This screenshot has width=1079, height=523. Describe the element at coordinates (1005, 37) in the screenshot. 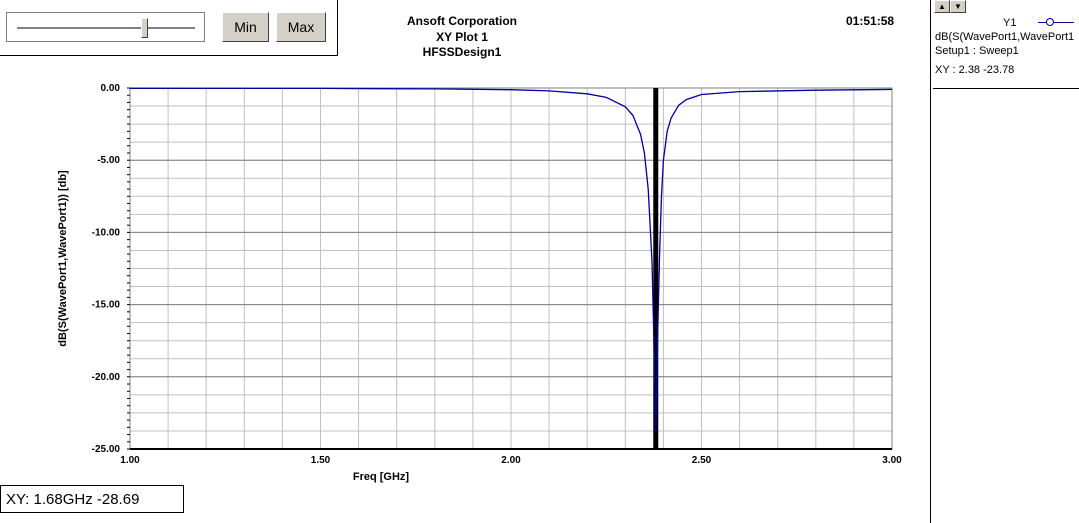

I see `legend-expression: dB(S(WavePort1,WavePort1` at that location.